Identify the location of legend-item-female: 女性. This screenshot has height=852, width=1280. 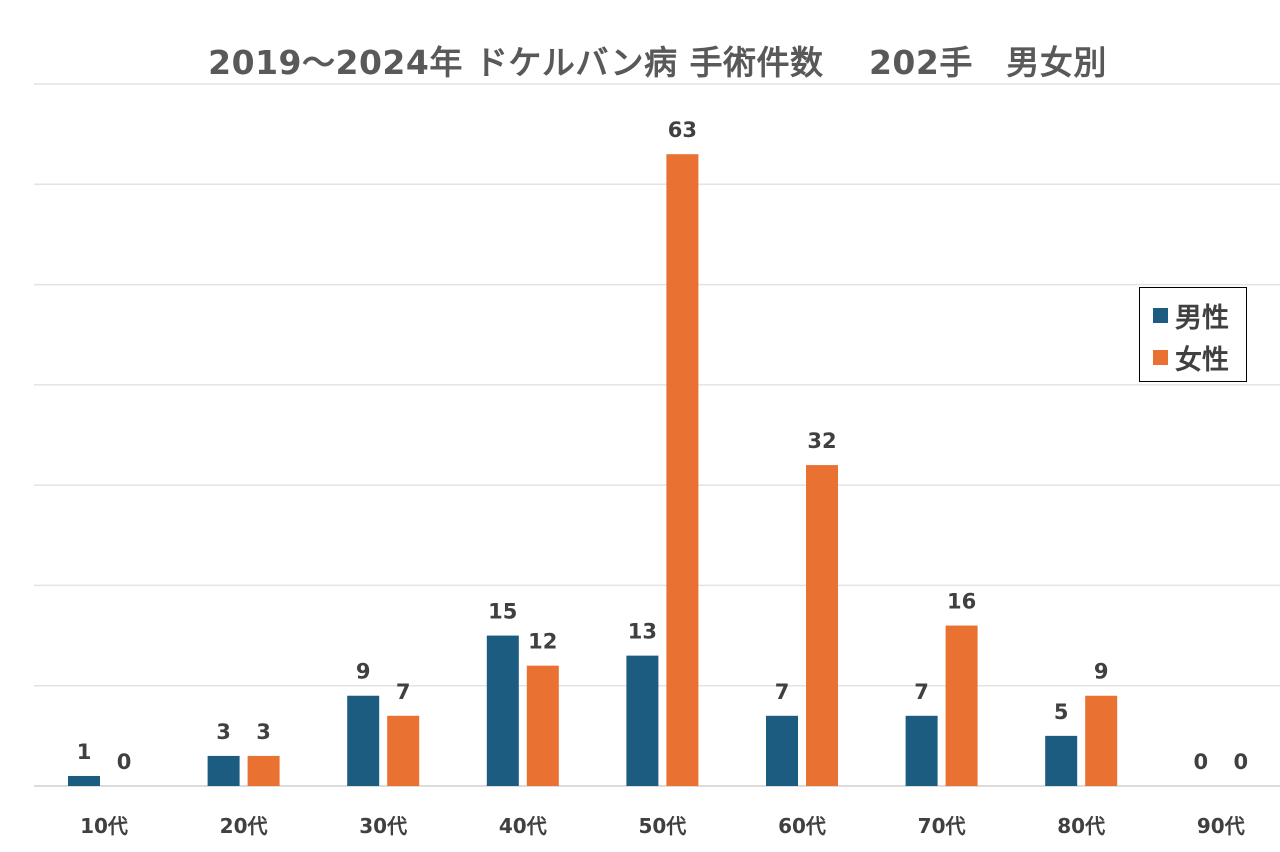
(1193, 357).